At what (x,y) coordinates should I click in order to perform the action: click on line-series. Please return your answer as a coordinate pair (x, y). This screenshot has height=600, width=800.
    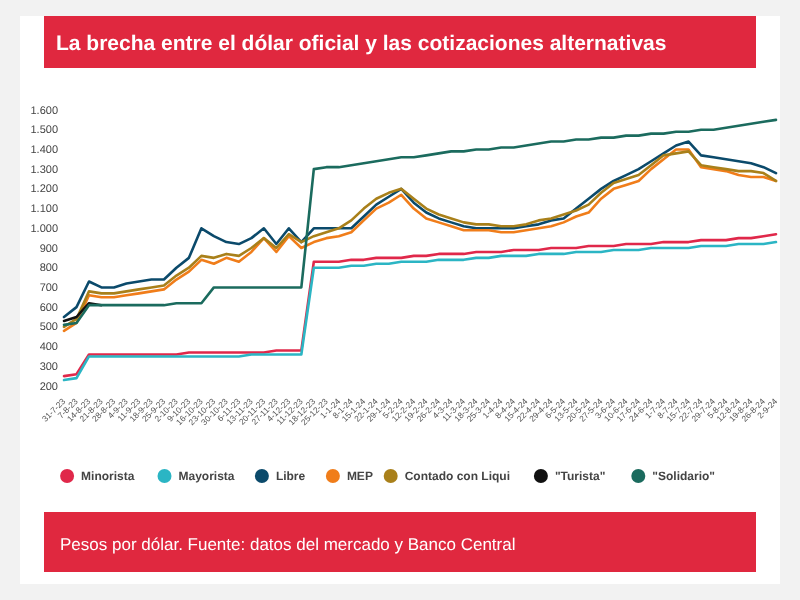
    Looking at the image, I should click on (82, 312).